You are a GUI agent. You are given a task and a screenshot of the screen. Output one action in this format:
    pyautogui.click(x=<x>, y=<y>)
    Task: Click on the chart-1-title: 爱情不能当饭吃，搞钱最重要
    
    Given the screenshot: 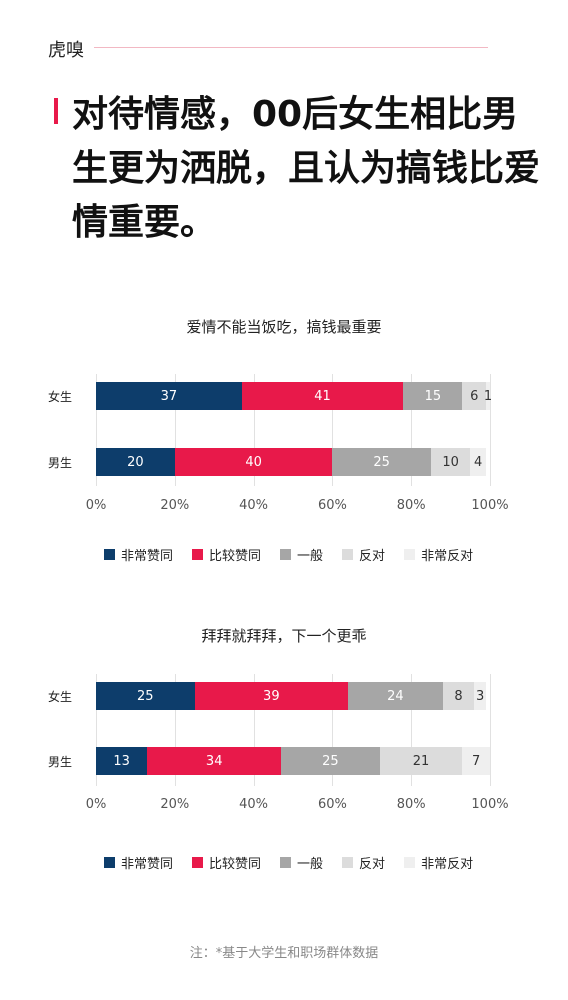 What is the action you would take?
    pyautogui.click(x=284, y=327)
    